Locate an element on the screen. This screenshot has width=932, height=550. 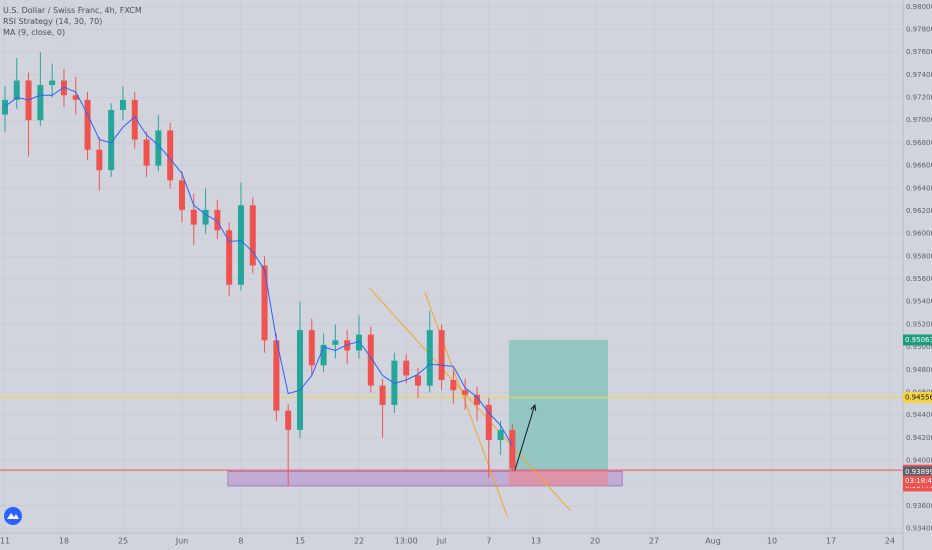
channel-line is located at coordinates (470, 399).